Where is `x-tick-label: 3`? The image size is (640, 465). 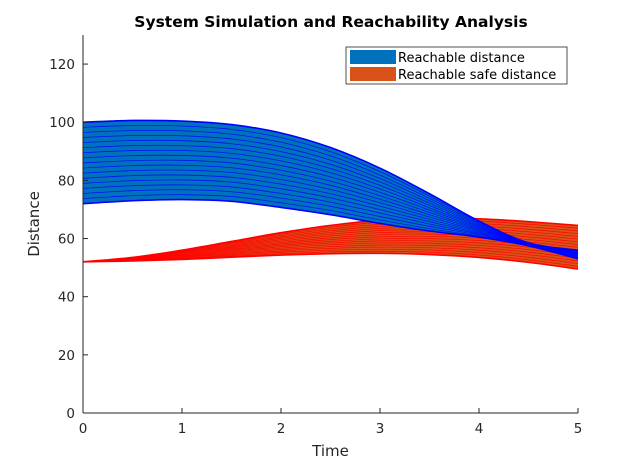 x-tick-label: 3 is located at coordinates (380, 429).